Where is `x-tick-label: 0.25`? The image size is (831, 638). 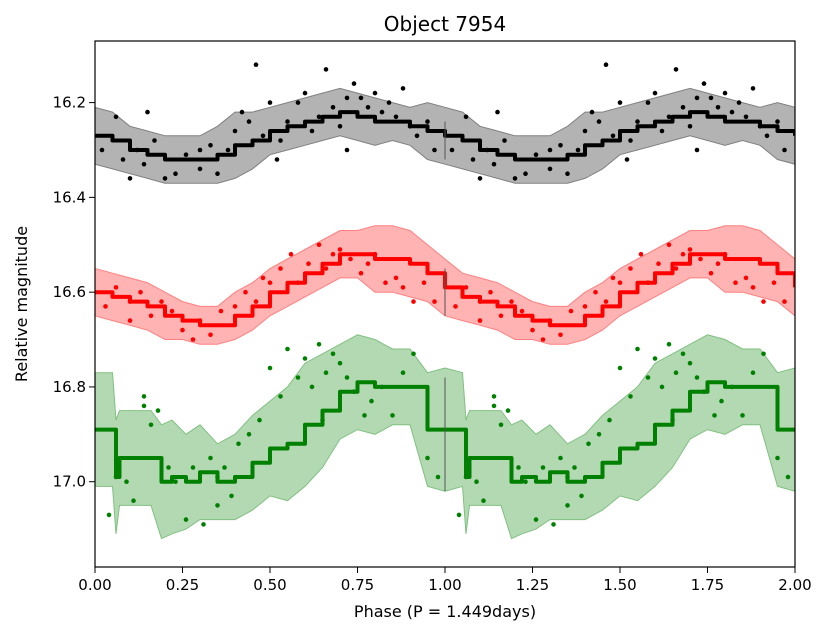 x-tick-label: 0.25 is located at coordinates (182, 585).